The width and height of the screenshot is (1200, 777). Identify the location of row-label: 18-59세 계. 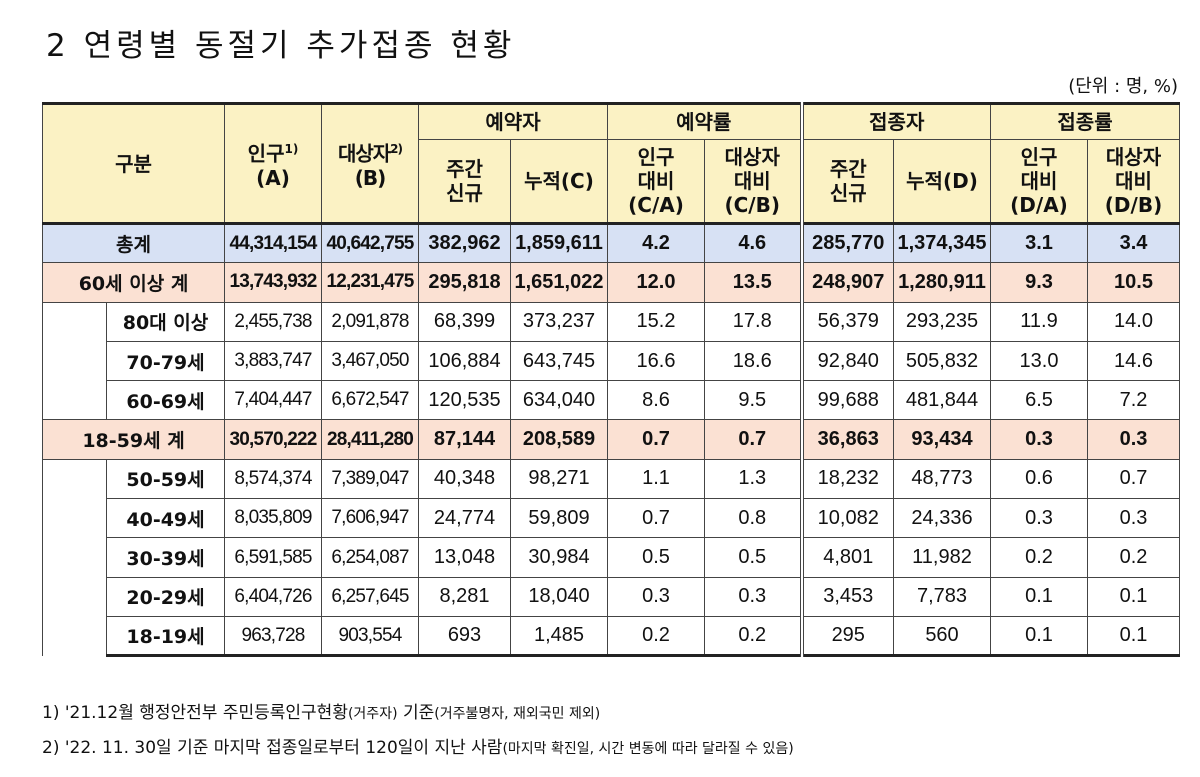
(133, 439).